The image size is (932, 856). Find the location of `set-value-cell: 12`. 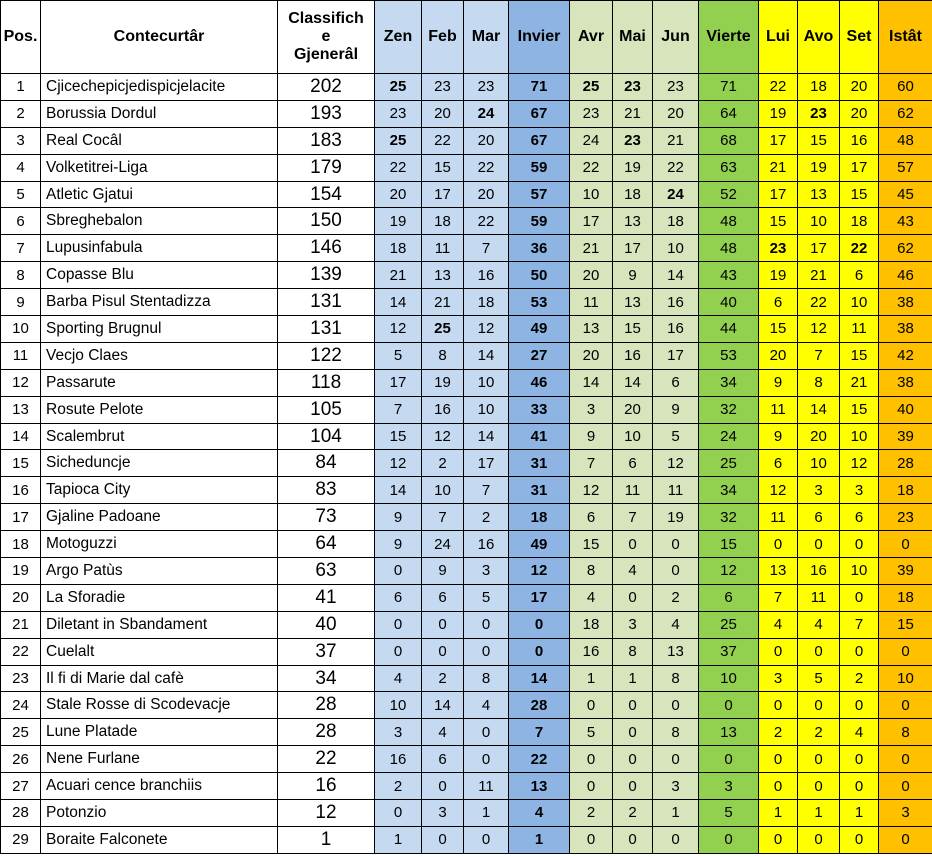

set-value-cell: 12 is located at coordinates (859, 463).